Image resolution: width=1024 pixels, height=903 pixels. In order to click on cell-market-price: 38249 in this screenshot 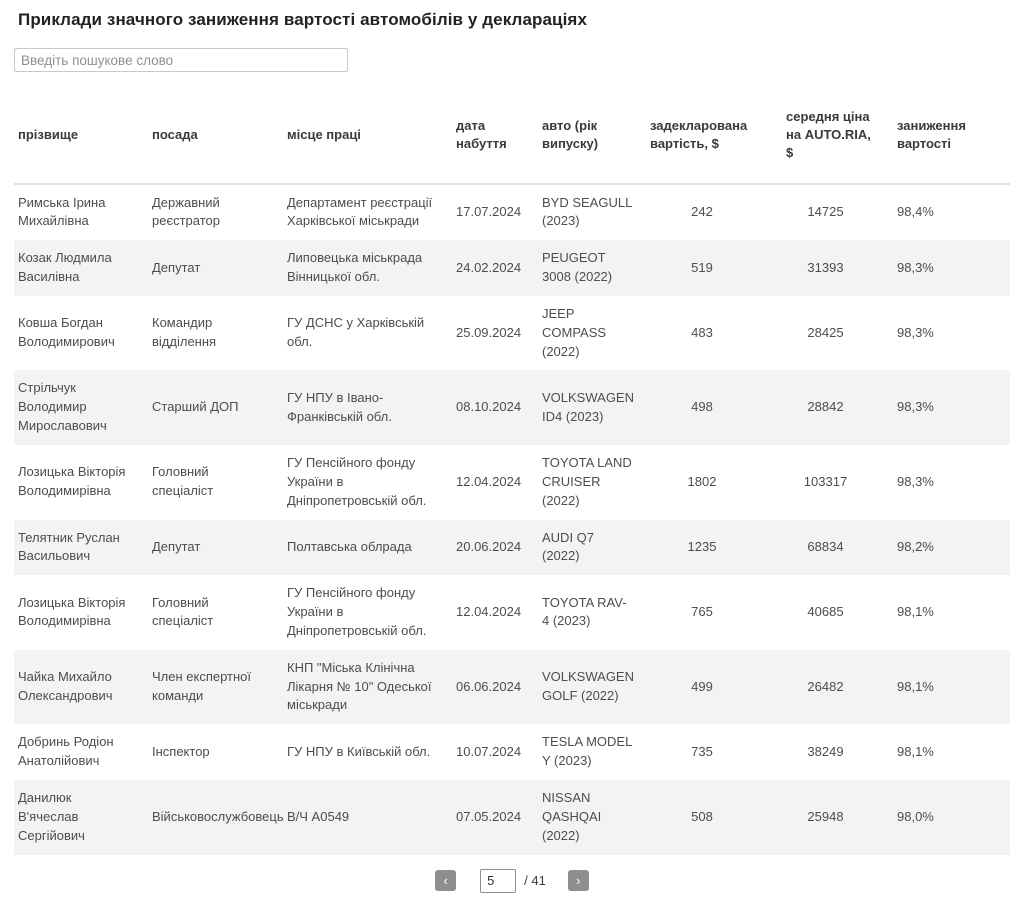, I will do `click(825, 751)`.